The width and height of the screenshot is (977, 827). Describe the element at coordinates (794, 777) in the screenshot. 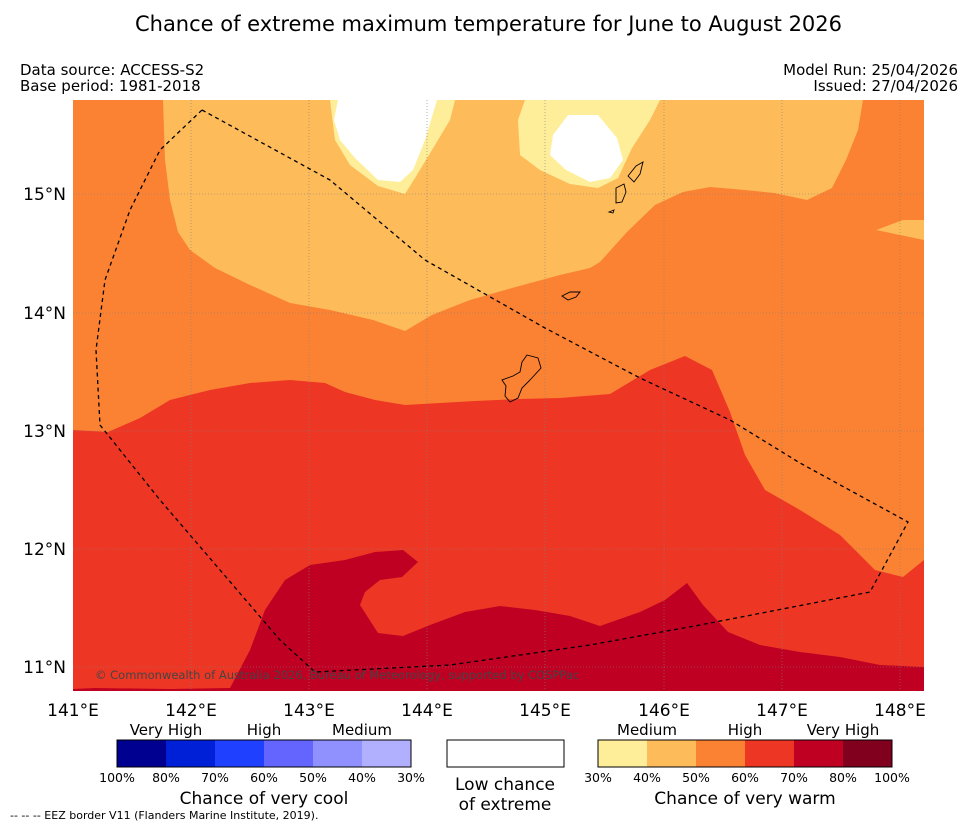

I see `warm-tick-70: 70%` at that location.